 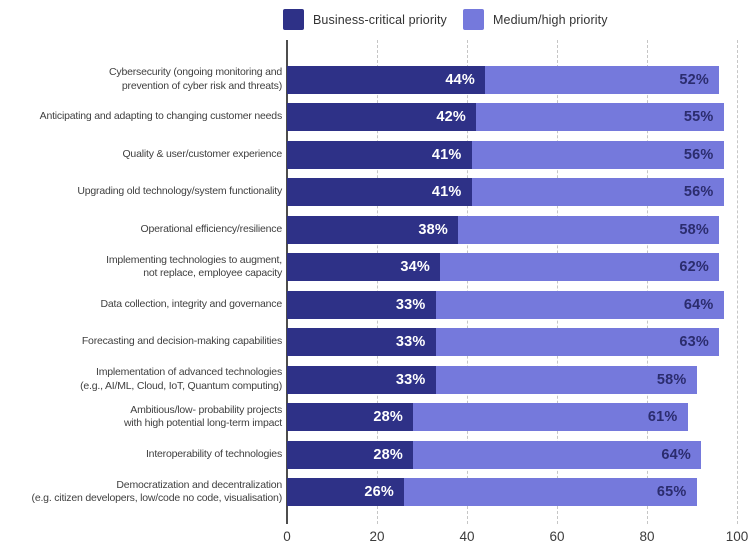 What do you see at coordinates (372, 229) in the screenshot?
I see `bar-segment-business-critical: 38%` at bounding box center [372, 229].